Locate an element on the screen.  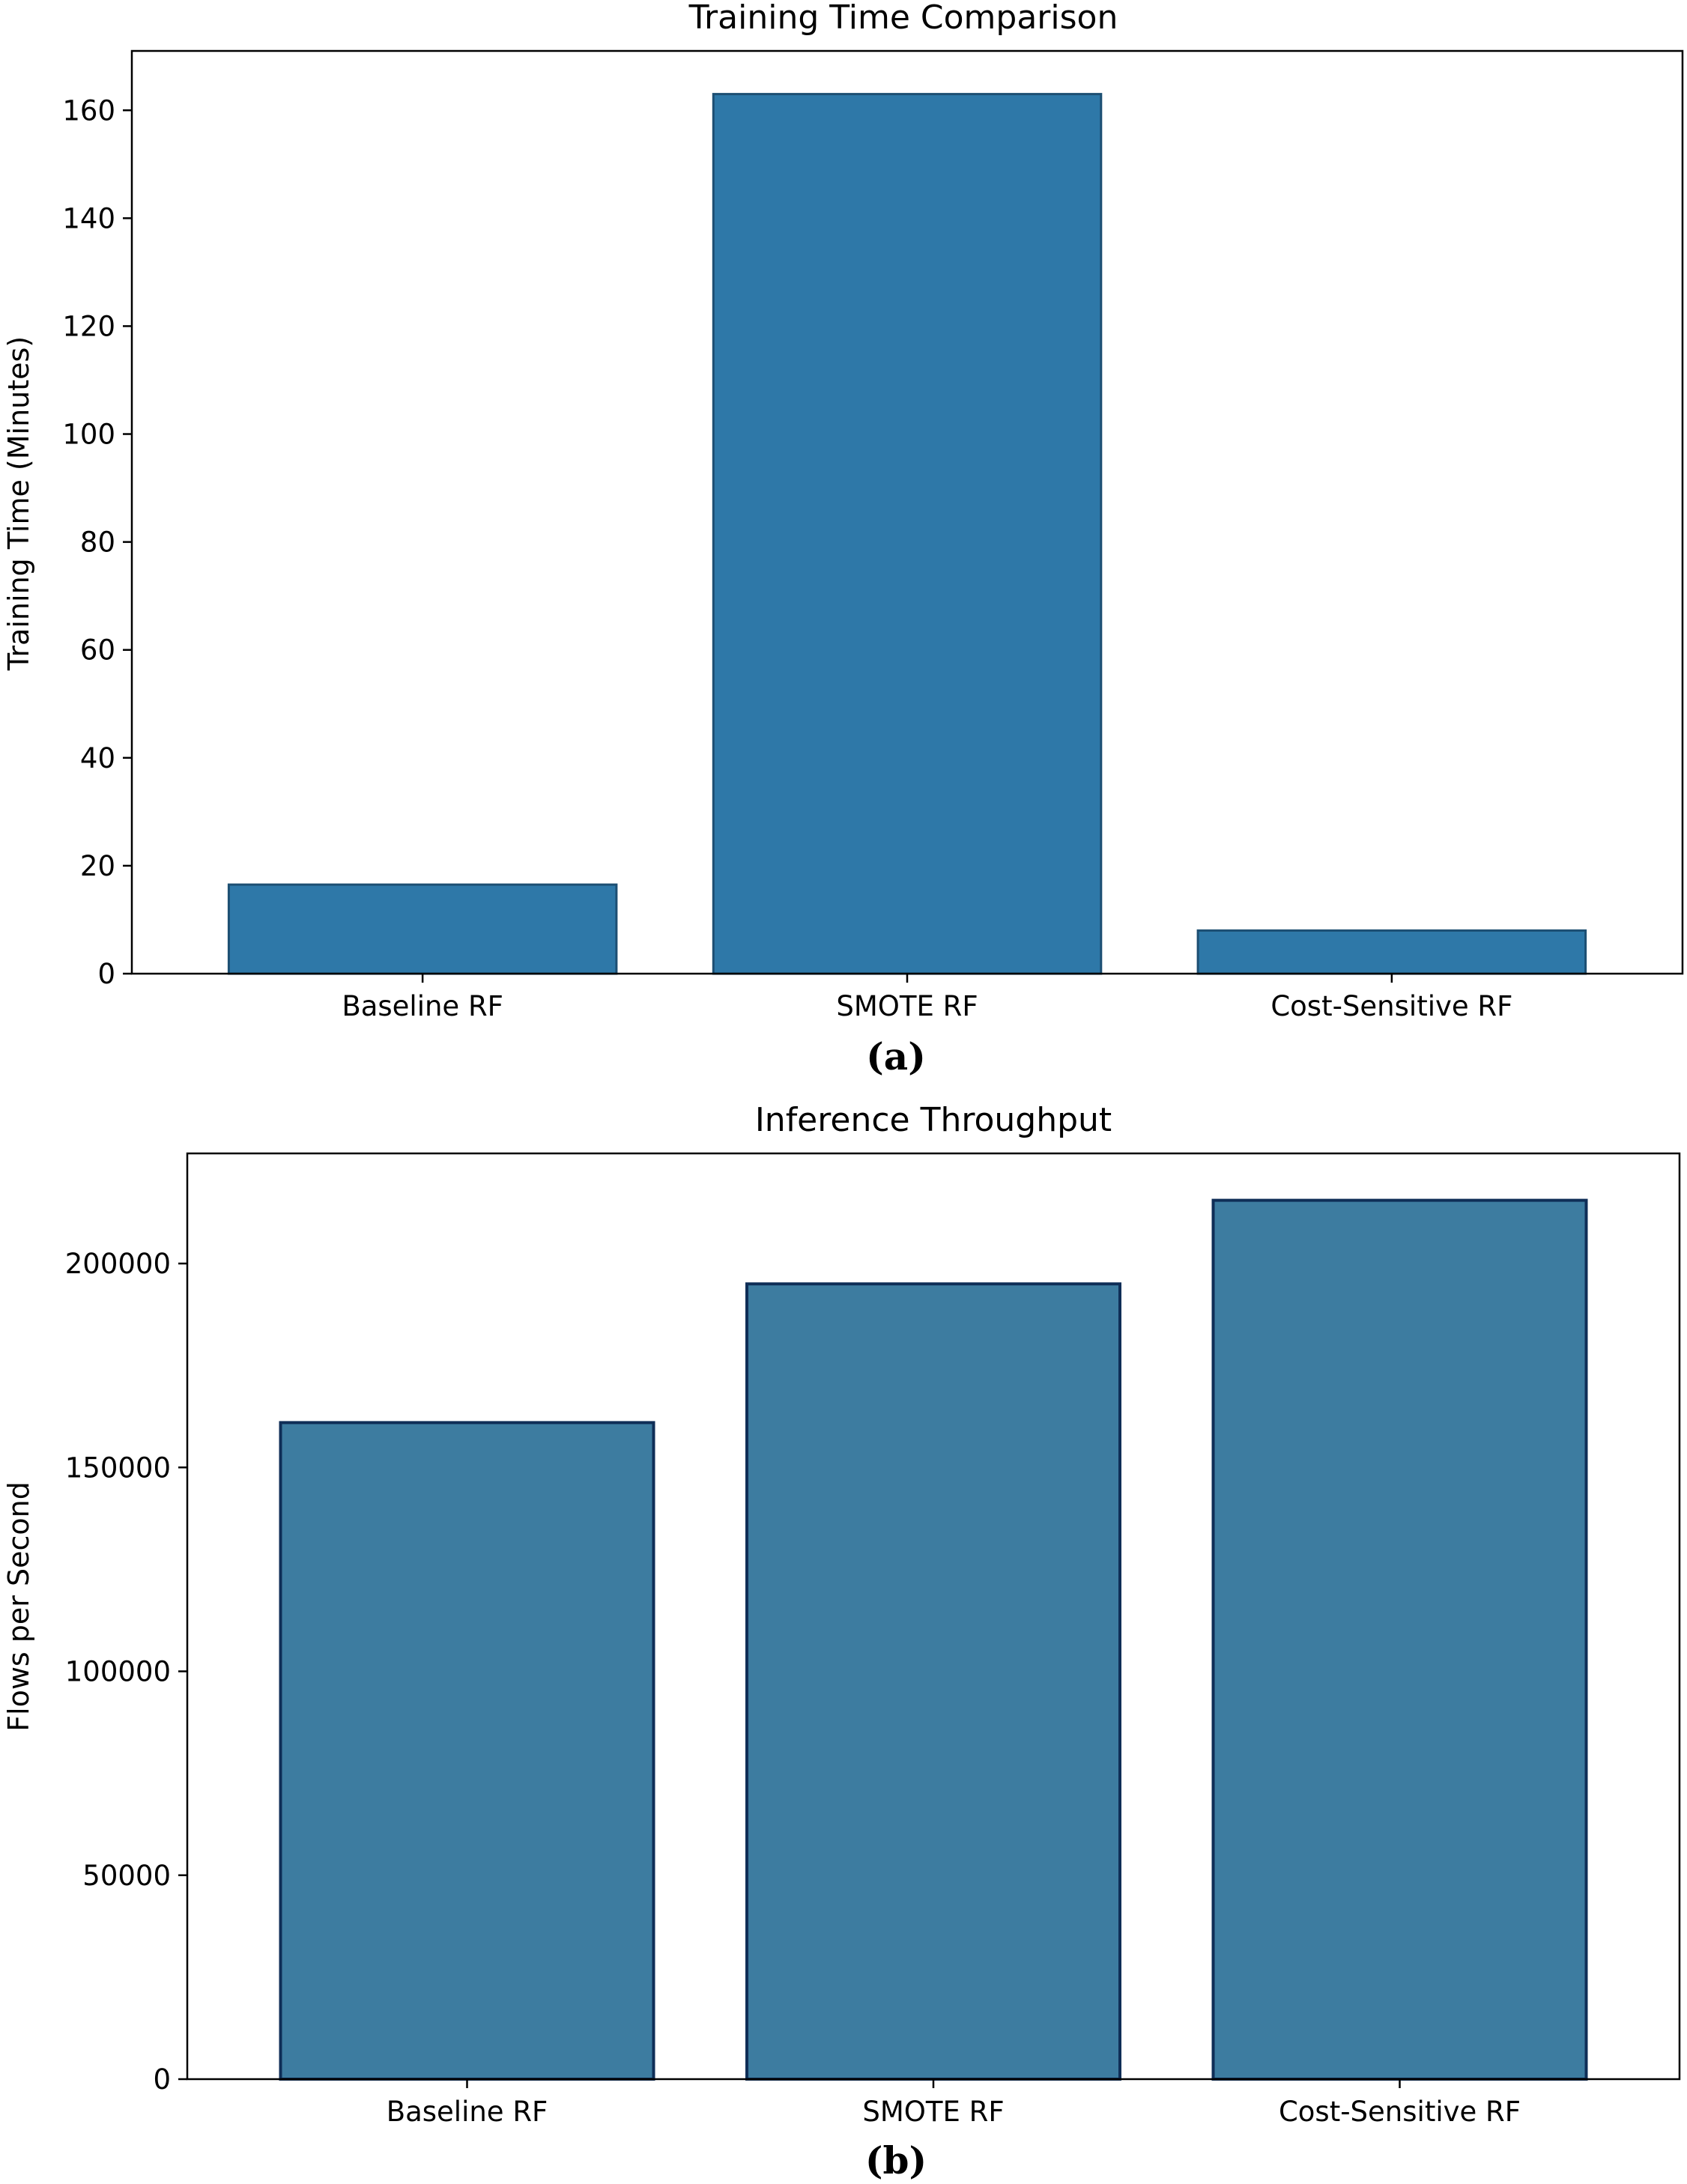
y-tick-label: 150000 is located at coordinates (118, 1468).